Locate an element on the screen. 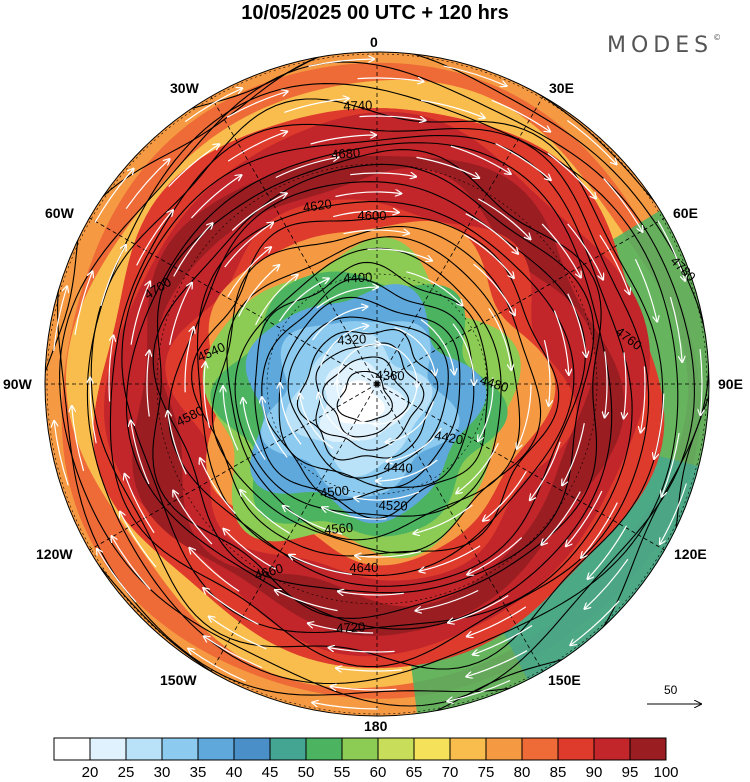 This screenshot has width=750, height=782. colorbar-tick-label: 80 is located at coordinates (522, 772).